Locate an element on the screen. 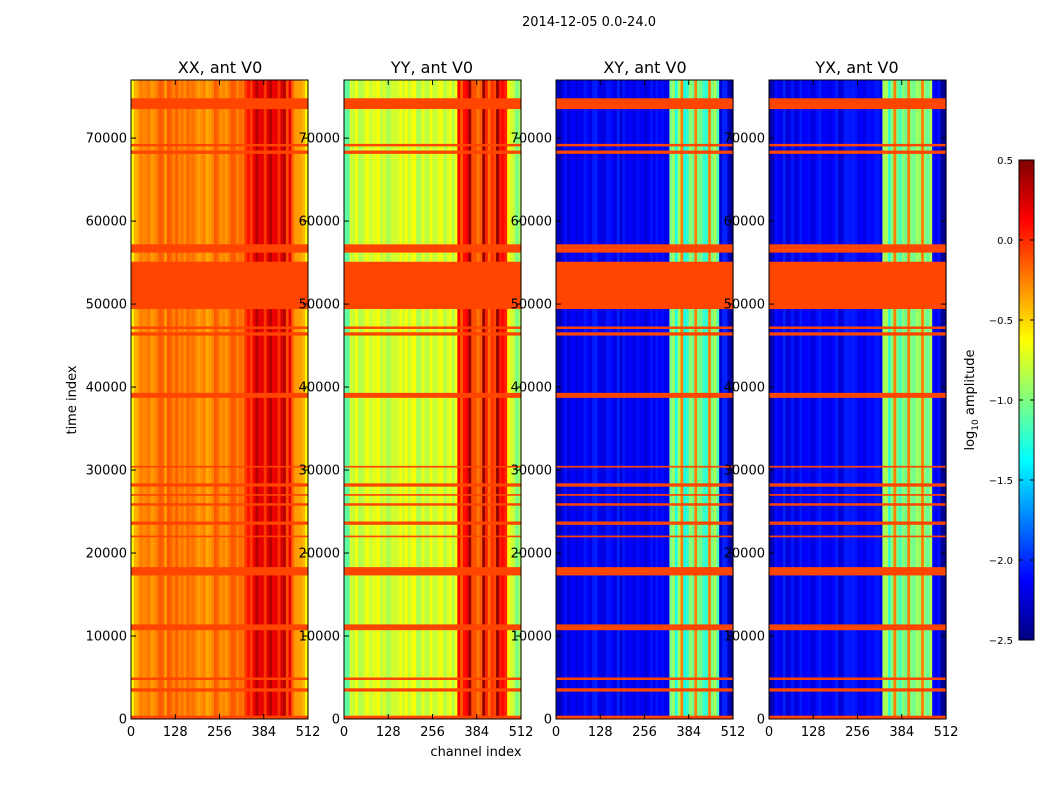 This screenshot has width=1050, height=800. y-tick-label: 20000 is located at coordinates (319, 554).